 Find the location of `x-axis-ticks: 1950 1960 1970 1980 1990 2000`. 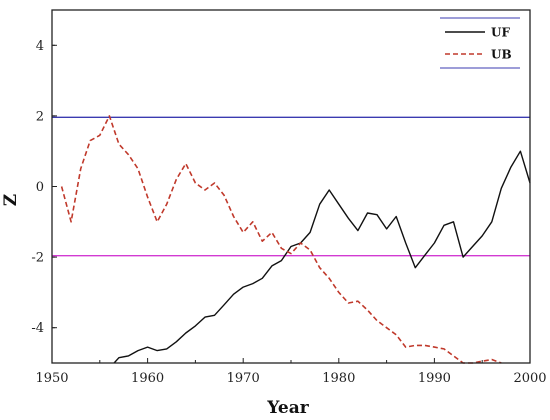

x-axis-ticks: 1950 1960 1970 1980 1990 2000 is located at coordinates (291, 372).